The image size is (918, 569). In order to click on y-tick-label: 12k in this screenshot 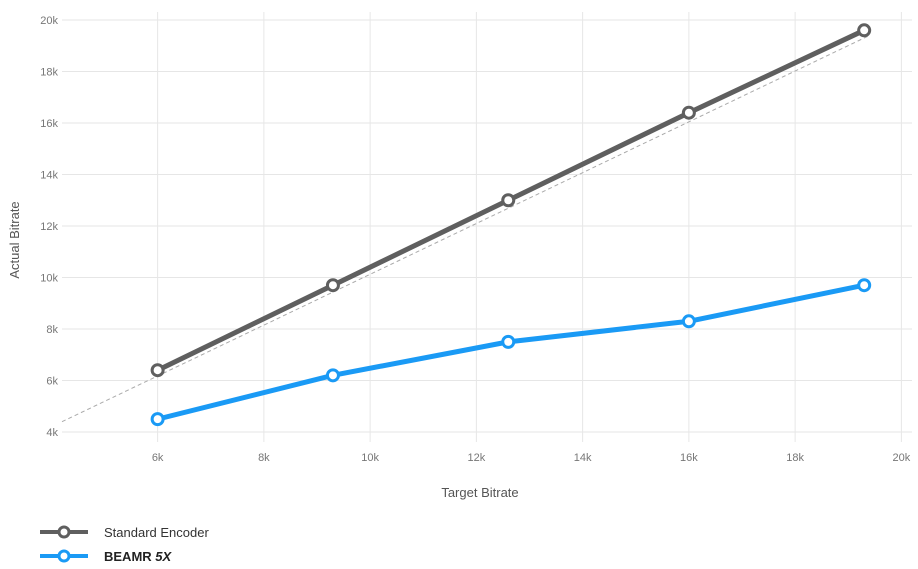, I will do `click(49, 227)`.